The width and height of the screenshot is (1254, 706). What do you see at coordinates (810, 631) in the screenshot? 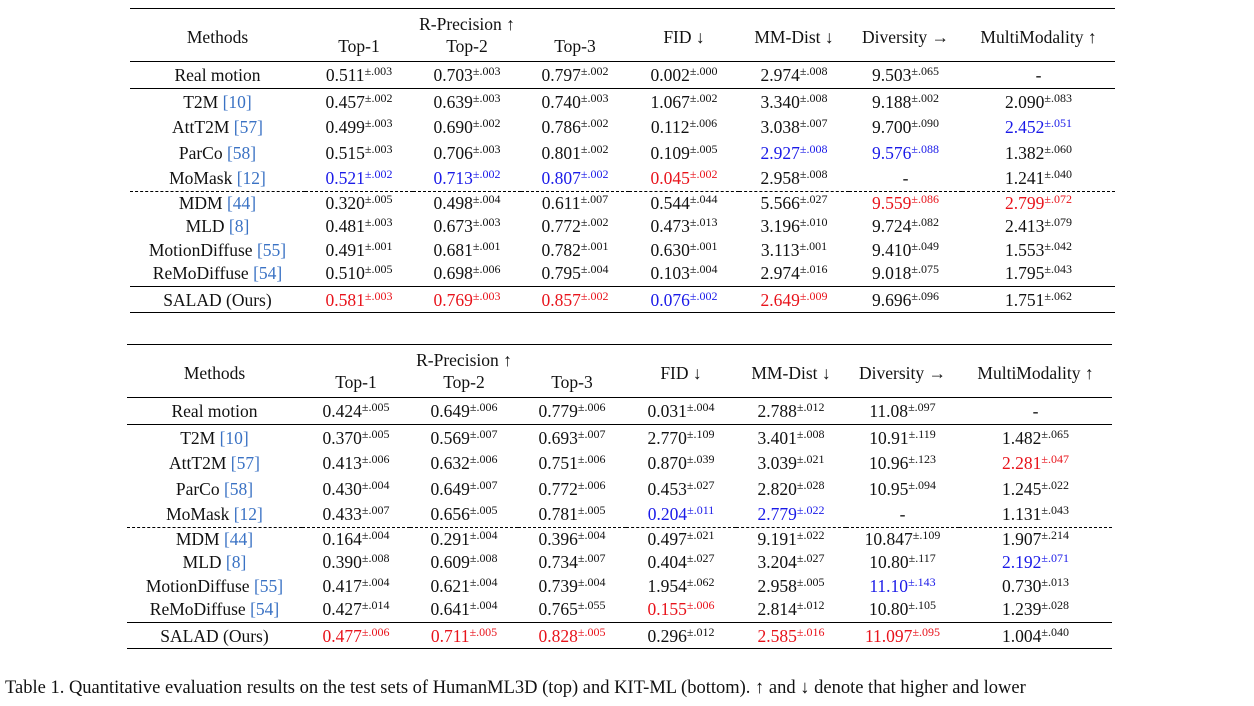
I see `std: ±.016` at bounding box center [810, 631].